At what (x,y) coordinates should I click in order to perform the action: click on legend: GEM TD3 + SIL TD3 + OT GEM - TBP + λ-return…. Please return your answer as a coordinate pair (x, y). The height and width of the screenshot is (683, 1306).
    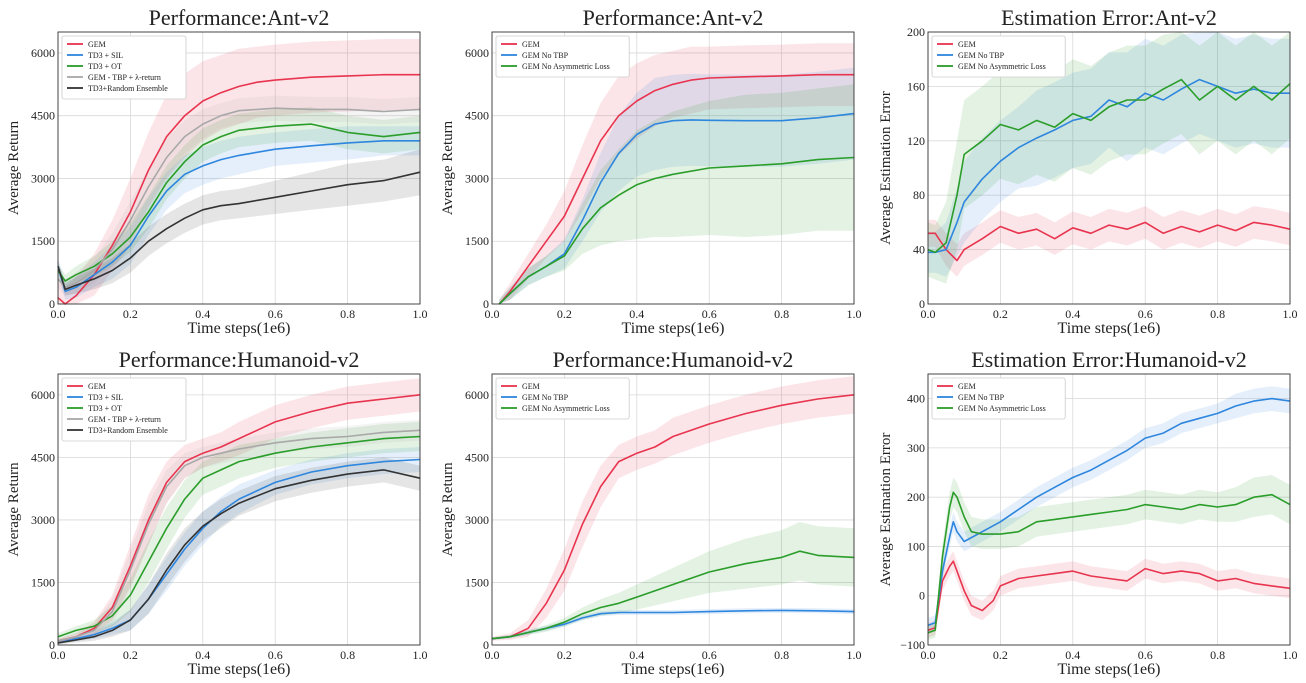
    Looking at the image, I should click on (124, 409).